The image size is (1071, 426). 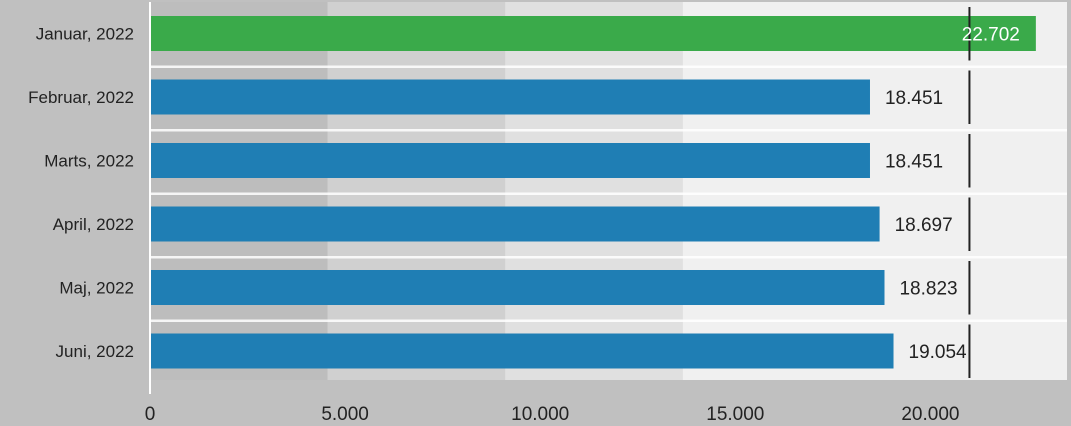 What do you see at coordinates (95, 351) in the screenshot?
I see `category-label: Juni, 2022` at bounding box center [95, 351].